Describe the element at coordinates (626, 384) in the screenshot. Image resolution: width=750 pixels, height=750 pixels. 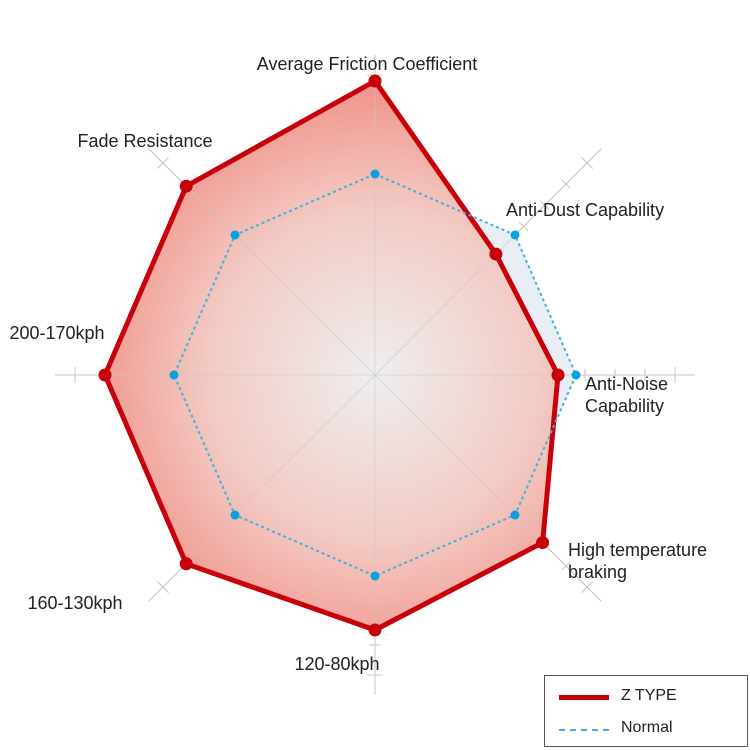
I see `axis-label-line: Anti-Noise` at that location.